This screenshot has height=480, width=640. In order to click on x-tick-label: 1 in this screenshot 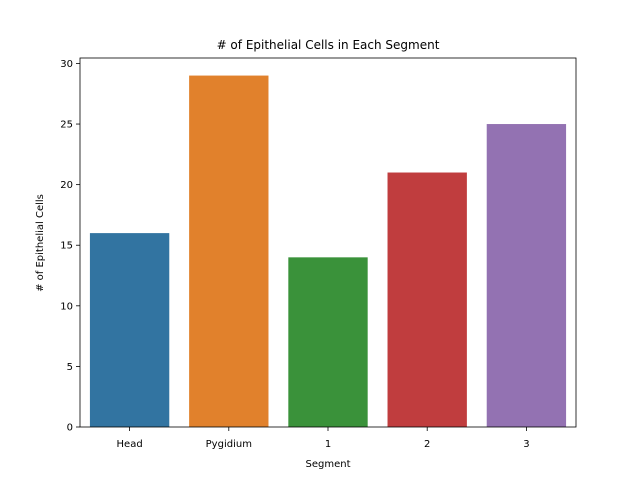, I will do `click(328, 444)`.